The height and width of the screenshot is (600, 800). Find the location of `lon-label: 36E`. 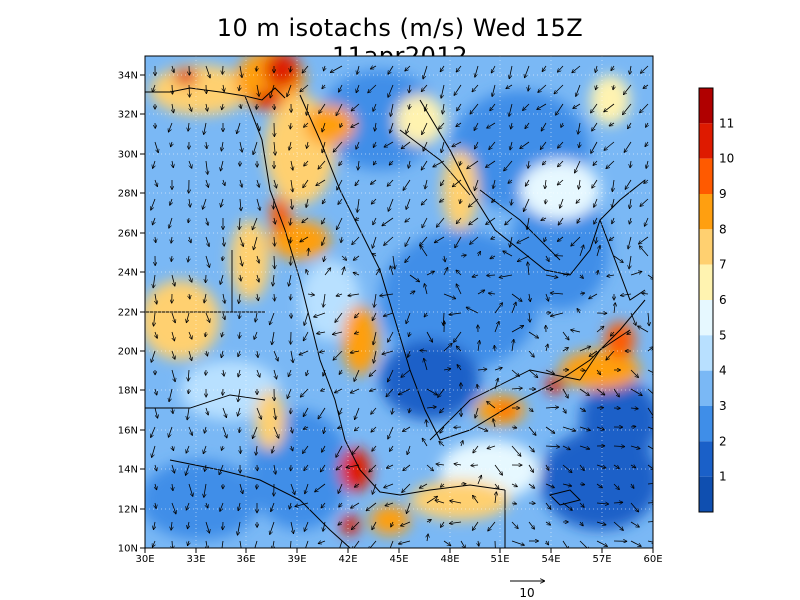

lon-label: 36E is located at coordinates (245, 559).